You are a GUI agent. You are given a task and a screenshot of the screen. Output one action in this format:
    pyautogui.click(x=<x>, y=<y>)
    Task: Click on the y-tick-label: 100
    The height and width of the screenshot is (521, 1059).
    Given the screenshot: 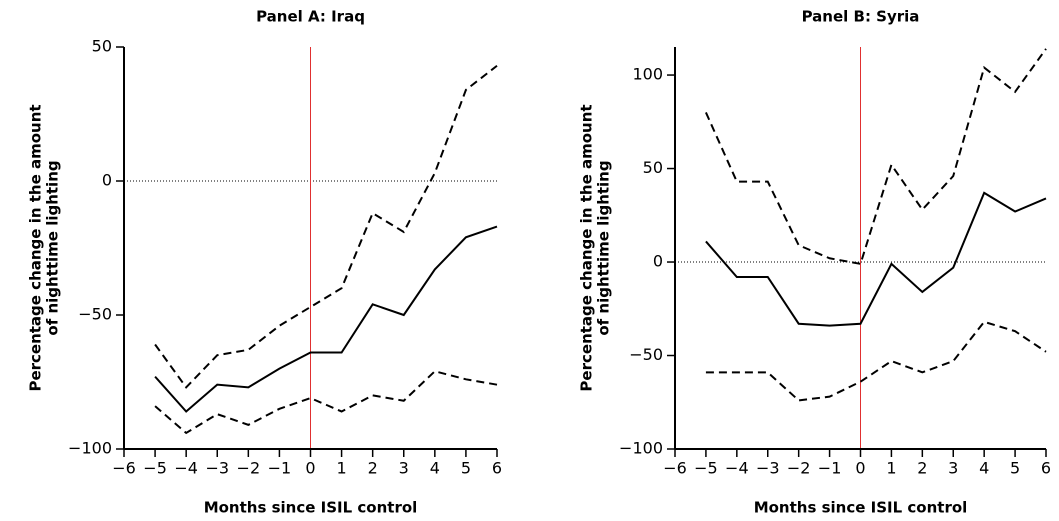 What is the action you would take?
    pyautogui.click(x=647, y=74)
    